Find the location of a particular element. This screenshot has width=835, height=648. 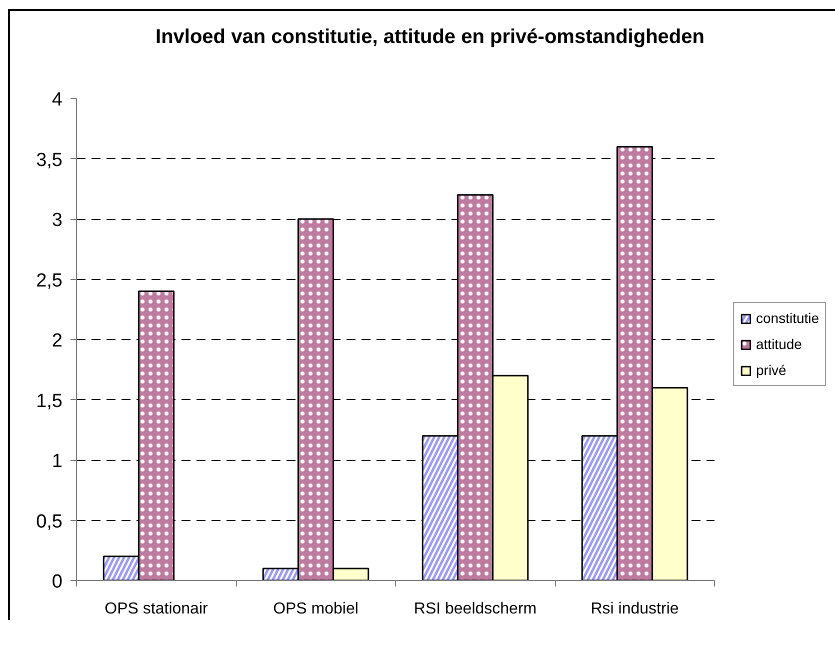

legend-label: attitude is located at coordinates (779, 344).